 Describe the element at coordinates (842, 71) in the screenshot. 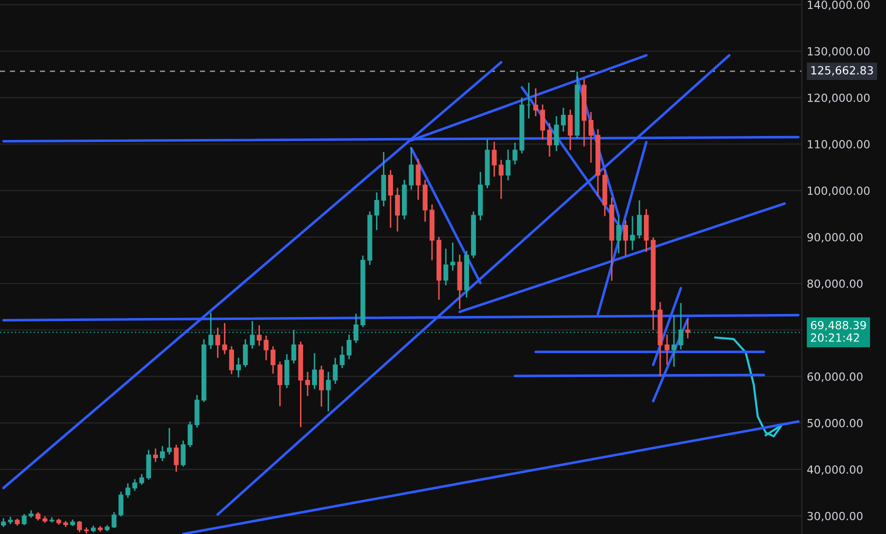

I see `ref-line-label: 125,662.83` at that location.